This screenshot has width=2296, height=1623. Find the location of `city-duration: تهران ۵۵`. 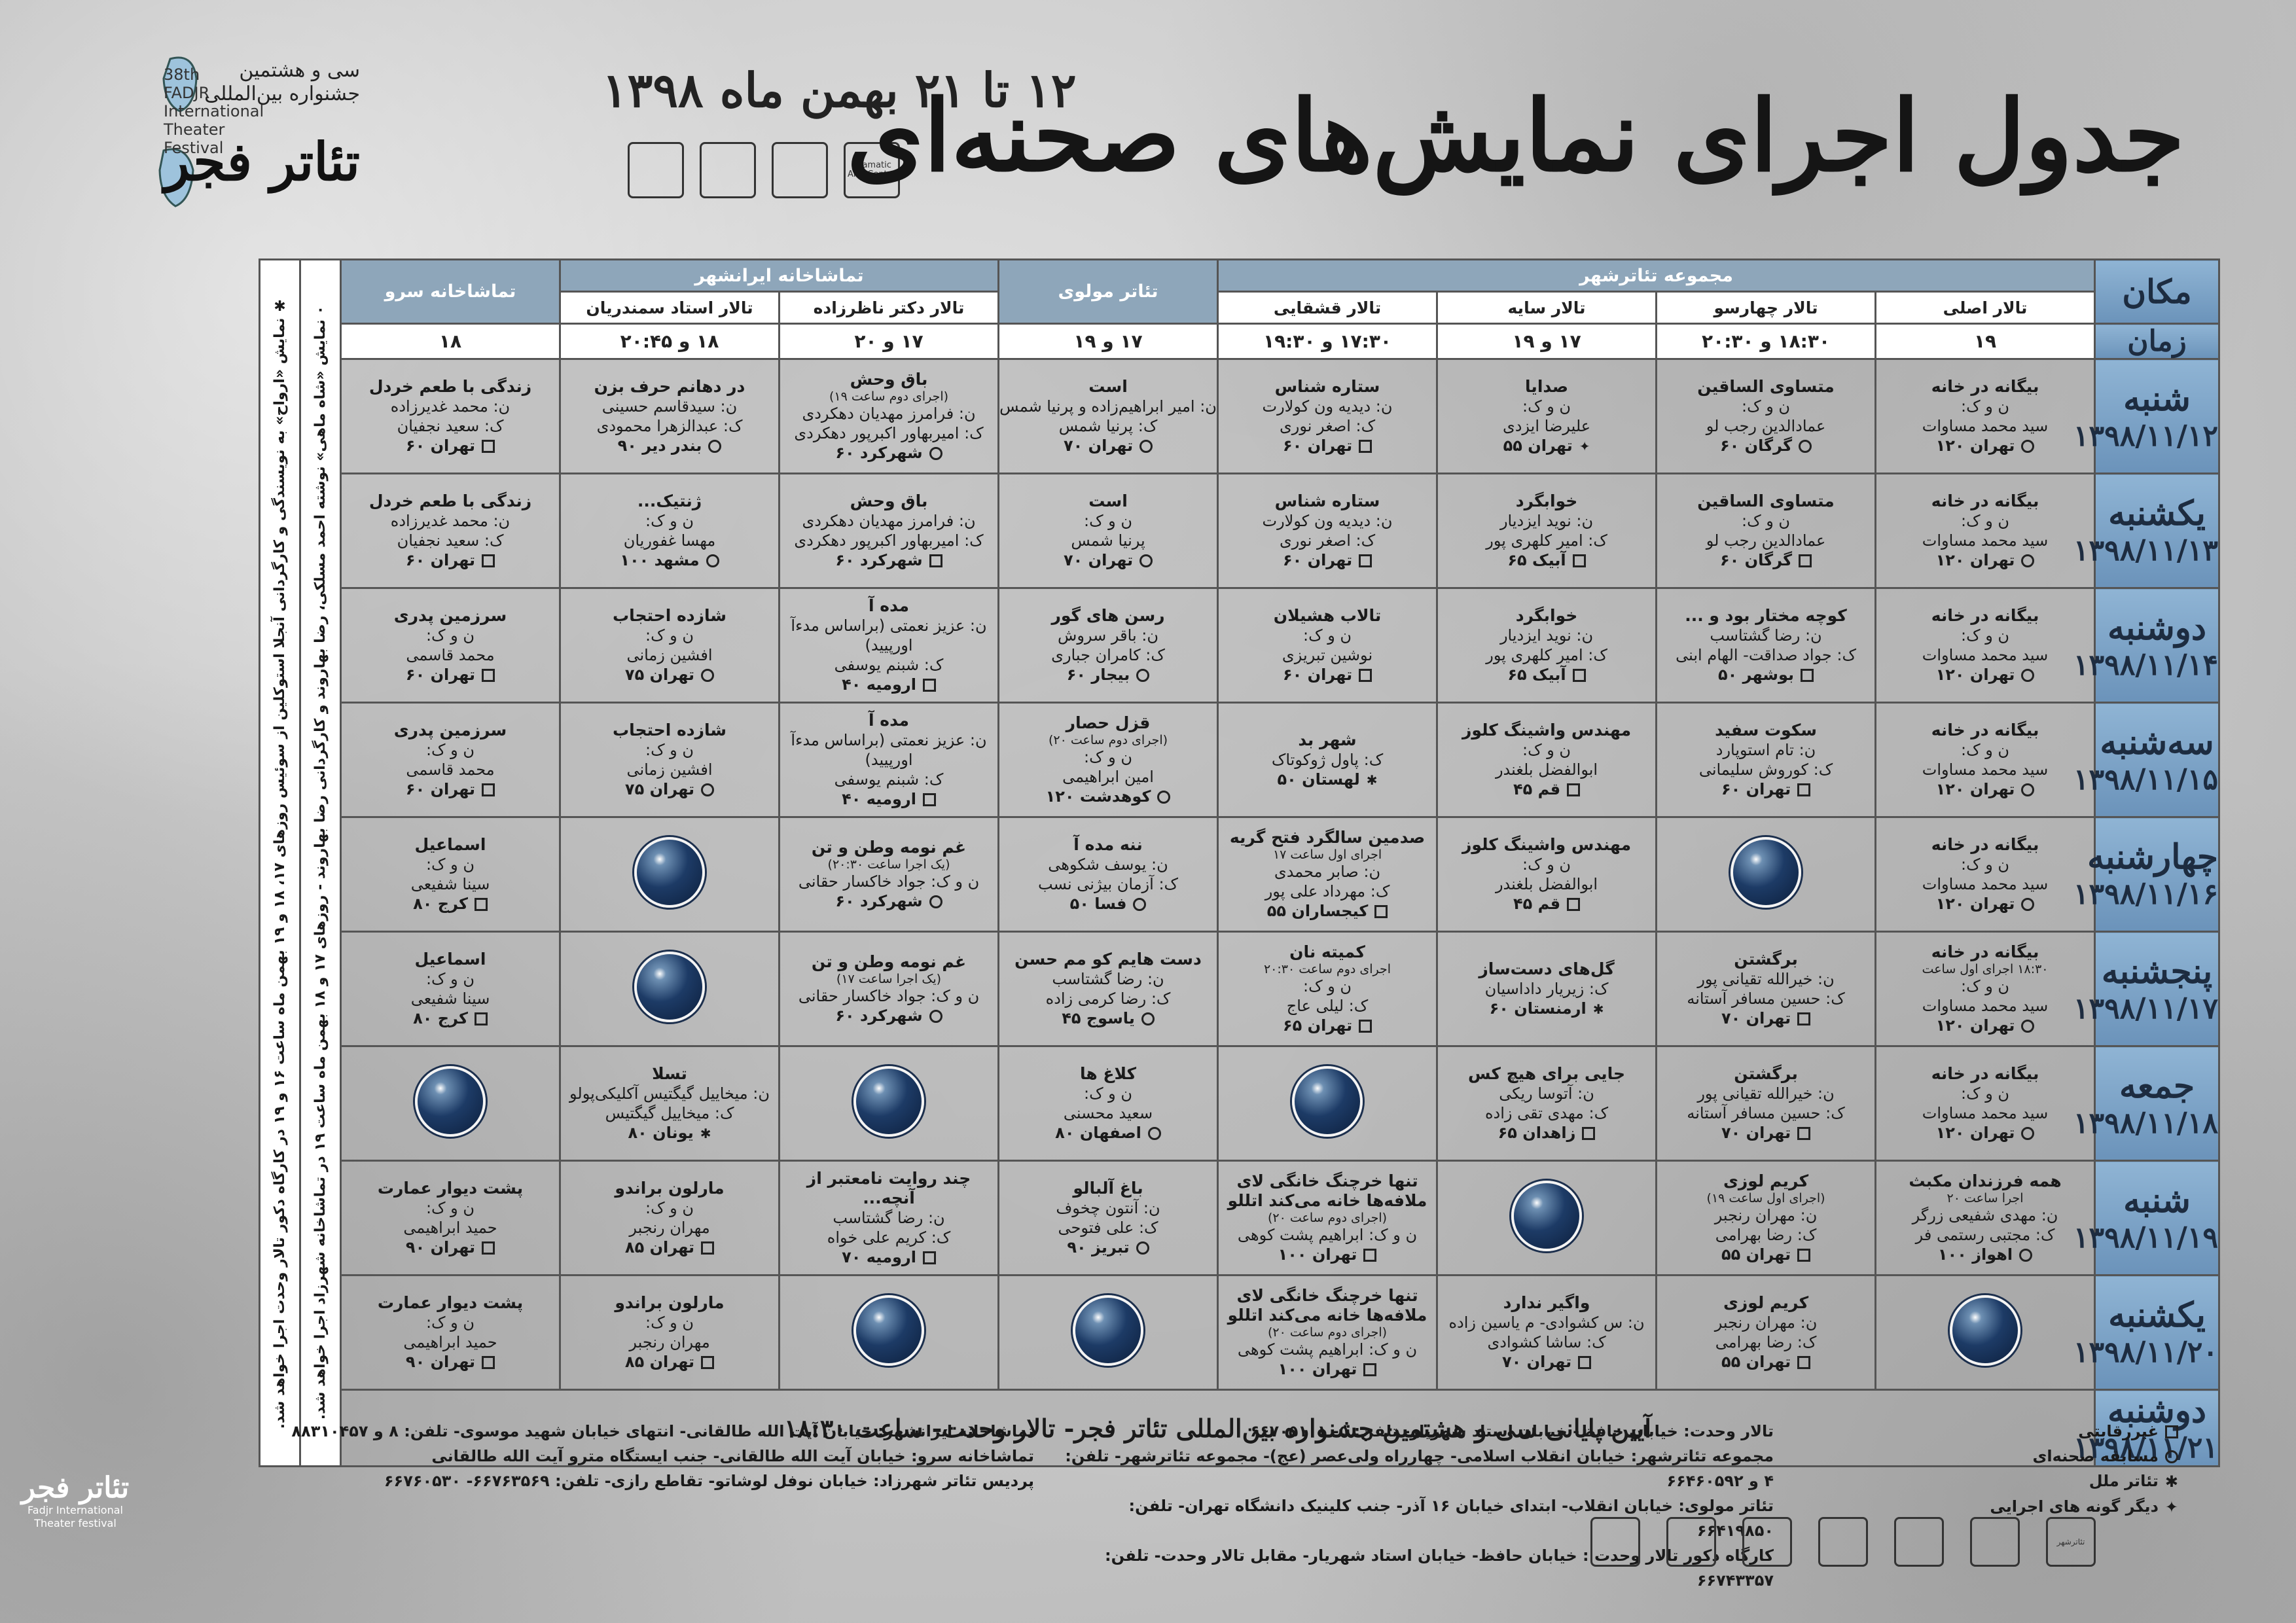

city-duration: تهران ۵۵ is located at coordinates (1765, 1362).